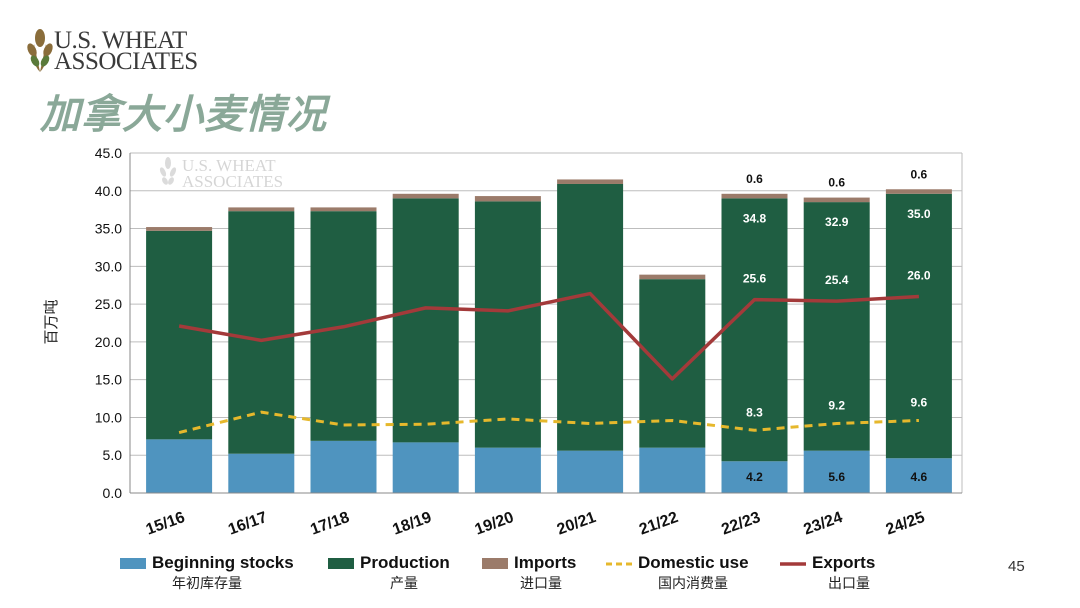 The width and height of the screenshot is (1080, 608). Describe the element at coordinates (919, 174) in the screenshot. I see `data-label-imports-24-25: 0.6` at that location.